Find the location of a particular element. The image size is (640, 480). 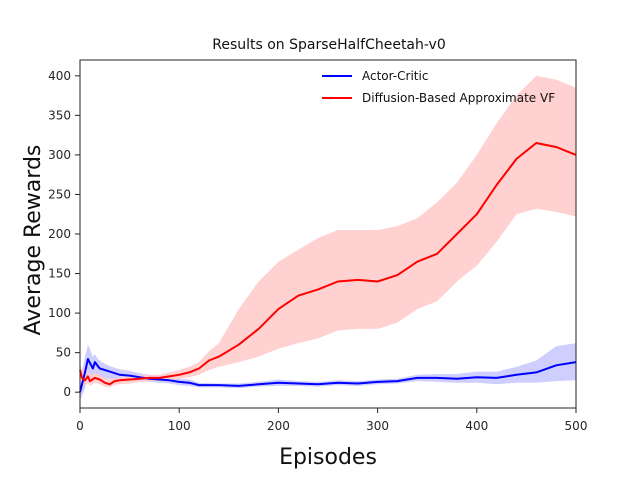

legend-label-1: Diffusion-Based Approximate VF is located at coordinates (458, 98).